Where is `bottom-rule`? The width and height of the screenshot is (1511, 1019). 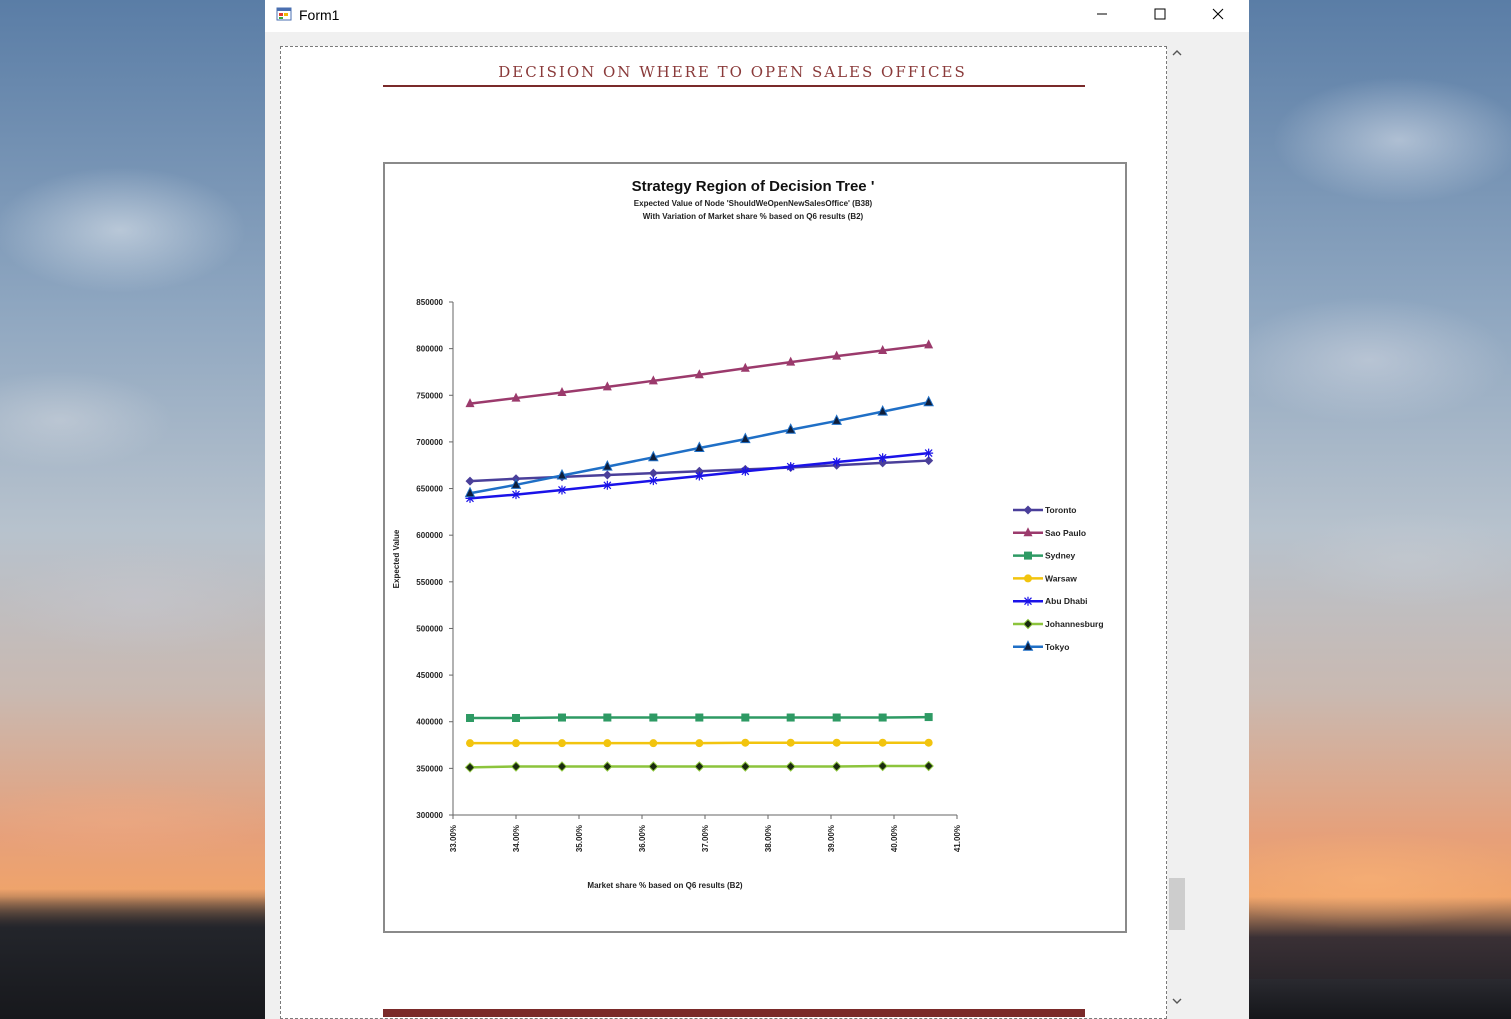 bottom-rule is located at coordinates (734, 1013).